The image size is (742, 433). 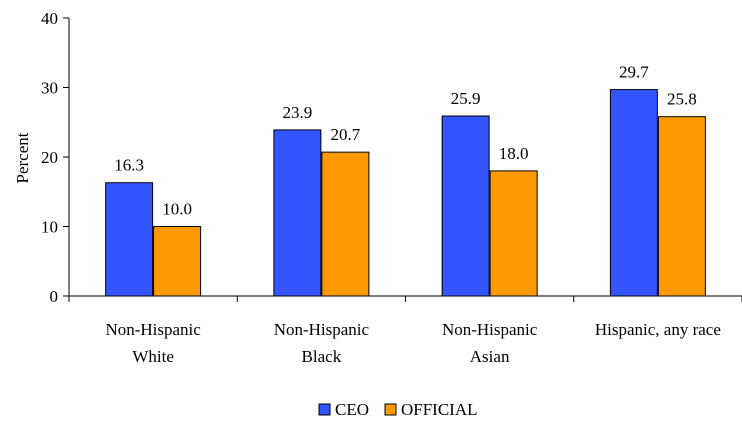 What do you see at coordinates (153, 356) in the screenshot?
I see `x-tick-label: White` at bounding box center [153, 356].